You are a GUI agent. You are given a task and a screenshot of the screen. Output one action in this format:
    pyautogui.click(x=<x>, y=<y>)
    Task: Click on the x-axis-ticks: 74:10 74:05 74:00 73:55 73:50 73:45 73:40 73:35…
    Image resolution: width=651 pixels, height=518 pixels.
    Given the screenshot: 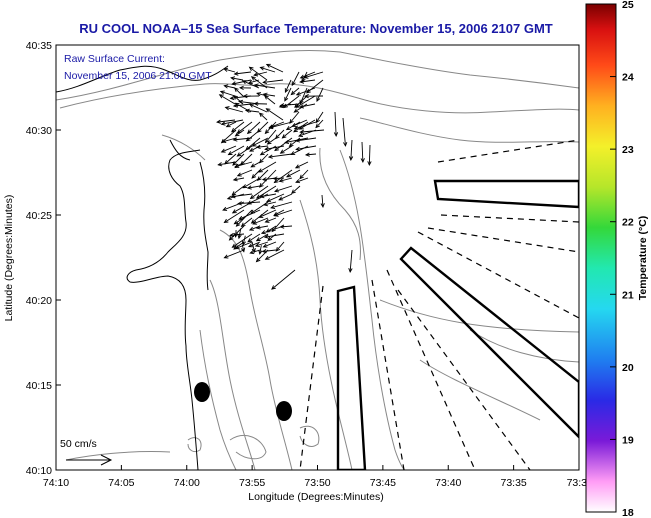 What is the action you would take?
    pyautogui.click(x=315, y=477)
    